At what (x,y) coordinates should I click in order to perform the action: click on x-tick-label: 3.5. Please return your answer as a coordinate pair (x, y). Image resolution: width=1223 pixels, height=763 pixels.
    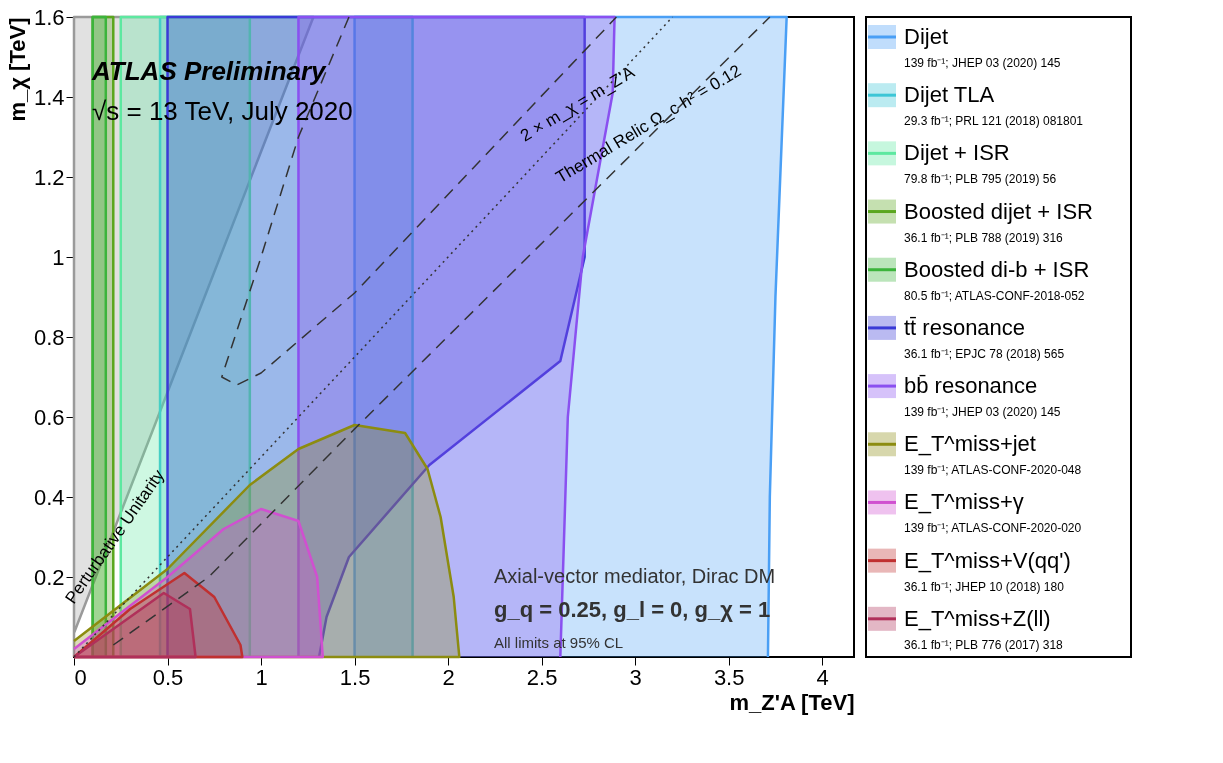
    Looking at the image, I should click on (729, 677).